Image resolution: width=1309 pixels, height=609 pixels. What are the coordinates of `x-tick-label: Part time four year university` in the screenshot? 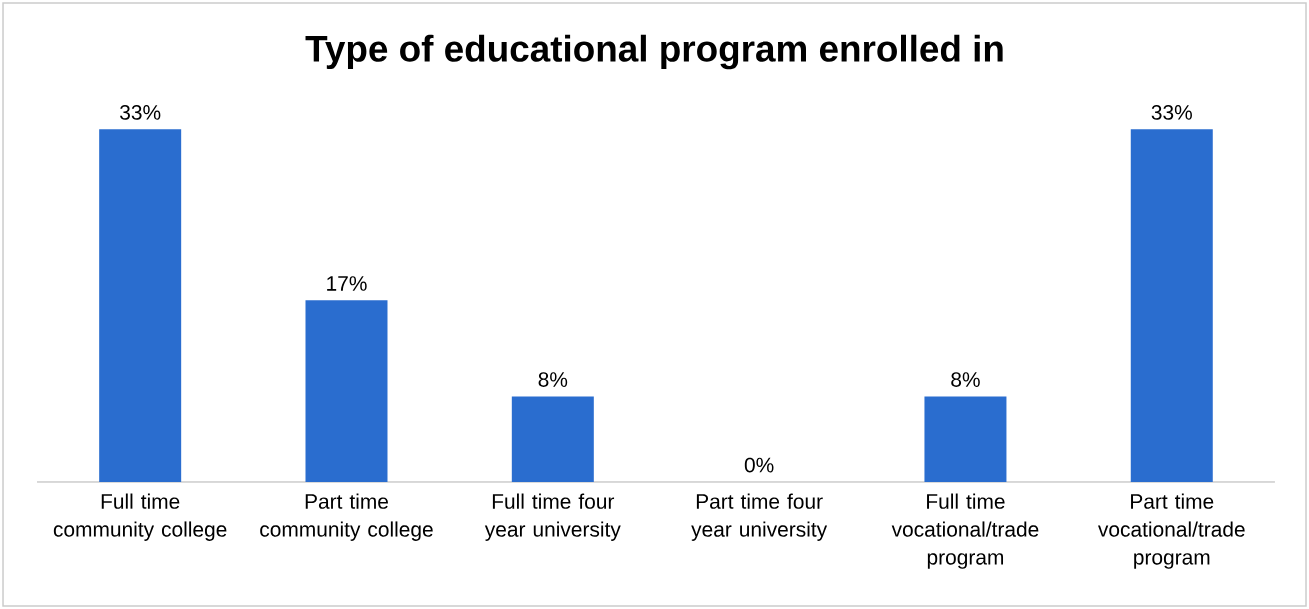 It's located at (759, 517).